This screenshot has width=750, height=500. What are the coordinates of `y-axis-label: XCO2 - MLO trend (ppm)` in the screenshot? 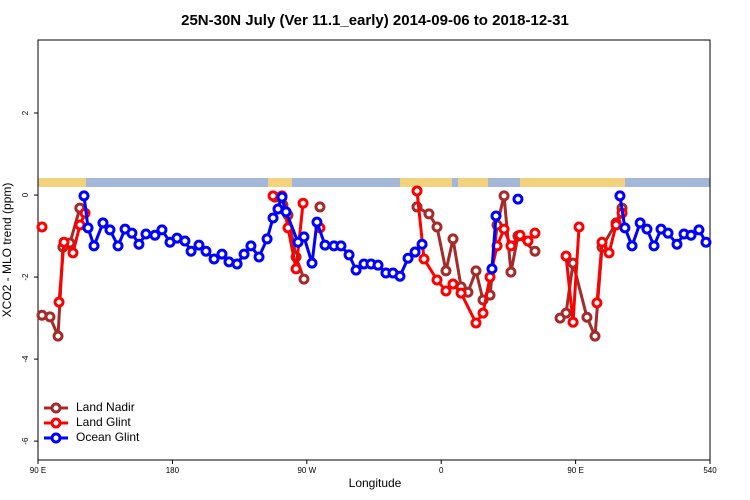 It's located at (7, 250).